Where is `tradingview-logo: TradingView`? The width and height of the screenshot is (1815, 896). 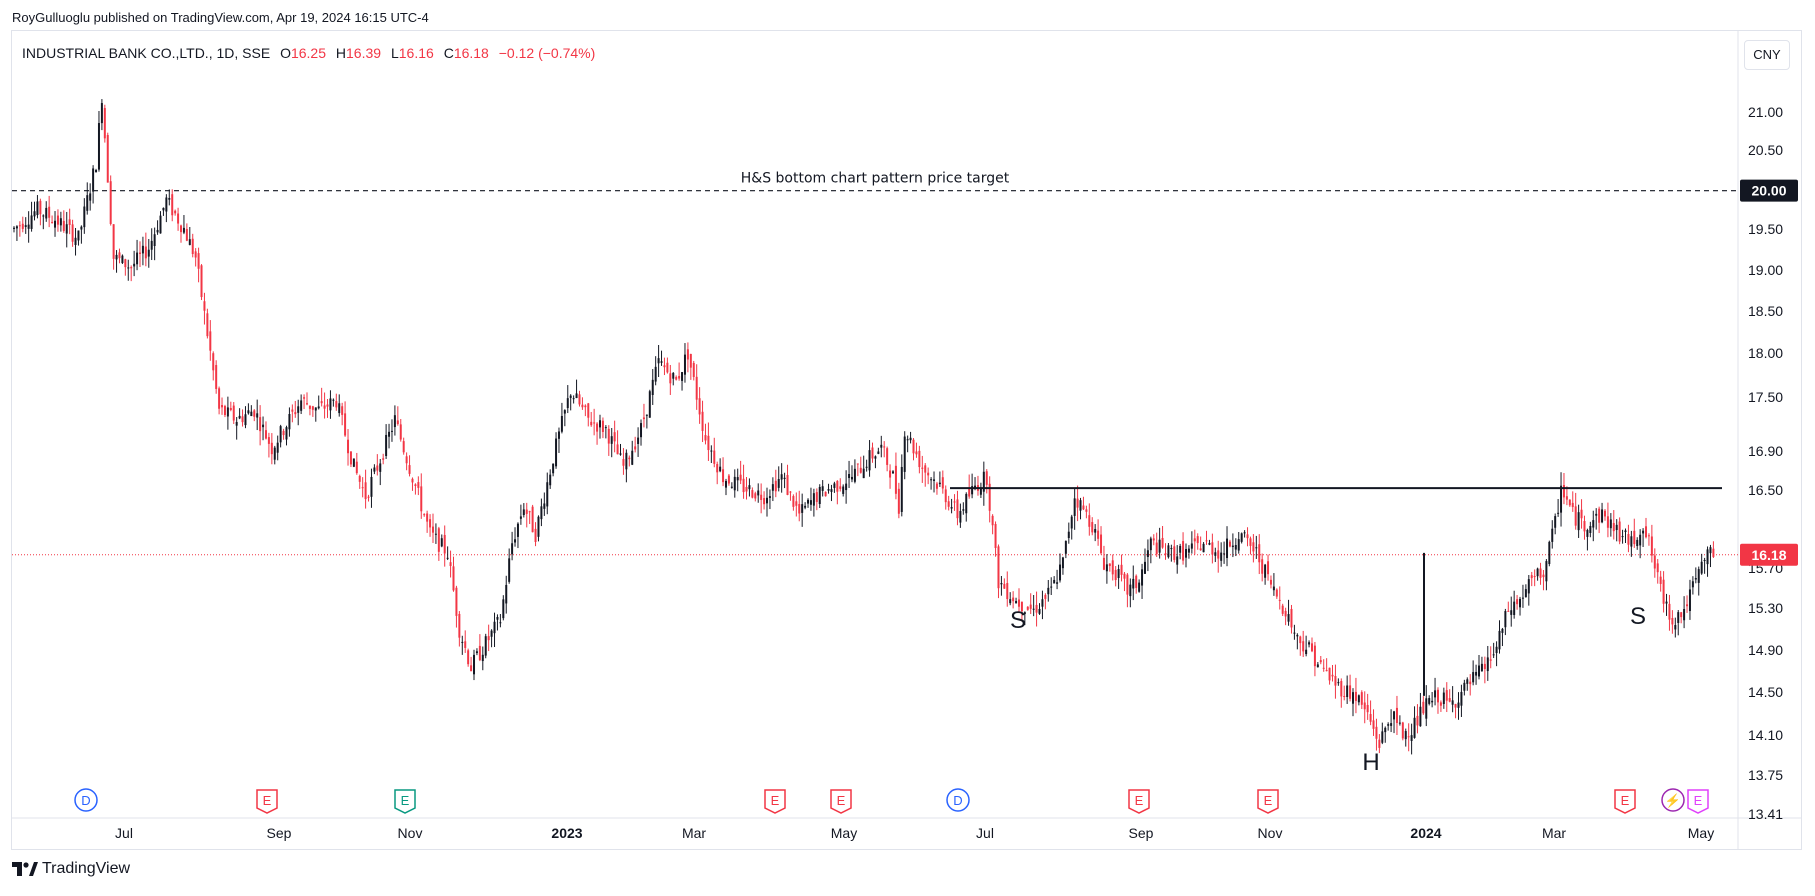 tradingview-logo: TradingView is located at coordinates (71, 869).